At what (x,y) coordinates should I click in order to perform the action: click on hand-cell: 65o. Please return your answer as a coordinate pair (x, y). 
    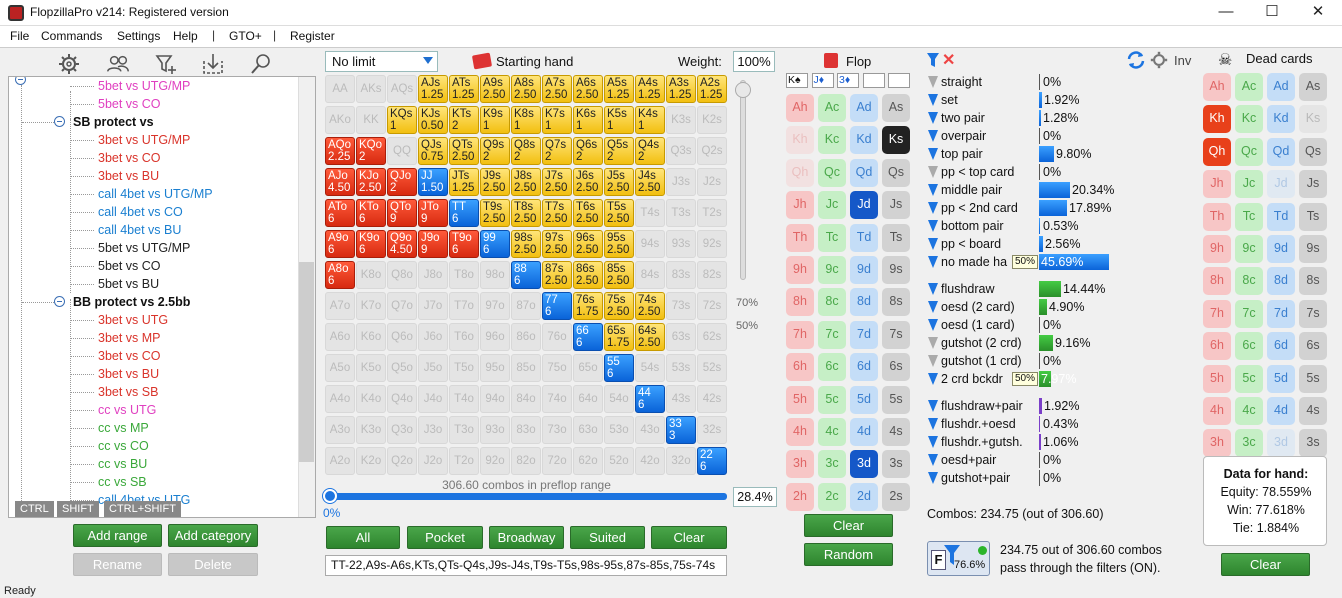
    Looking at the image, I should click on (588, 368).